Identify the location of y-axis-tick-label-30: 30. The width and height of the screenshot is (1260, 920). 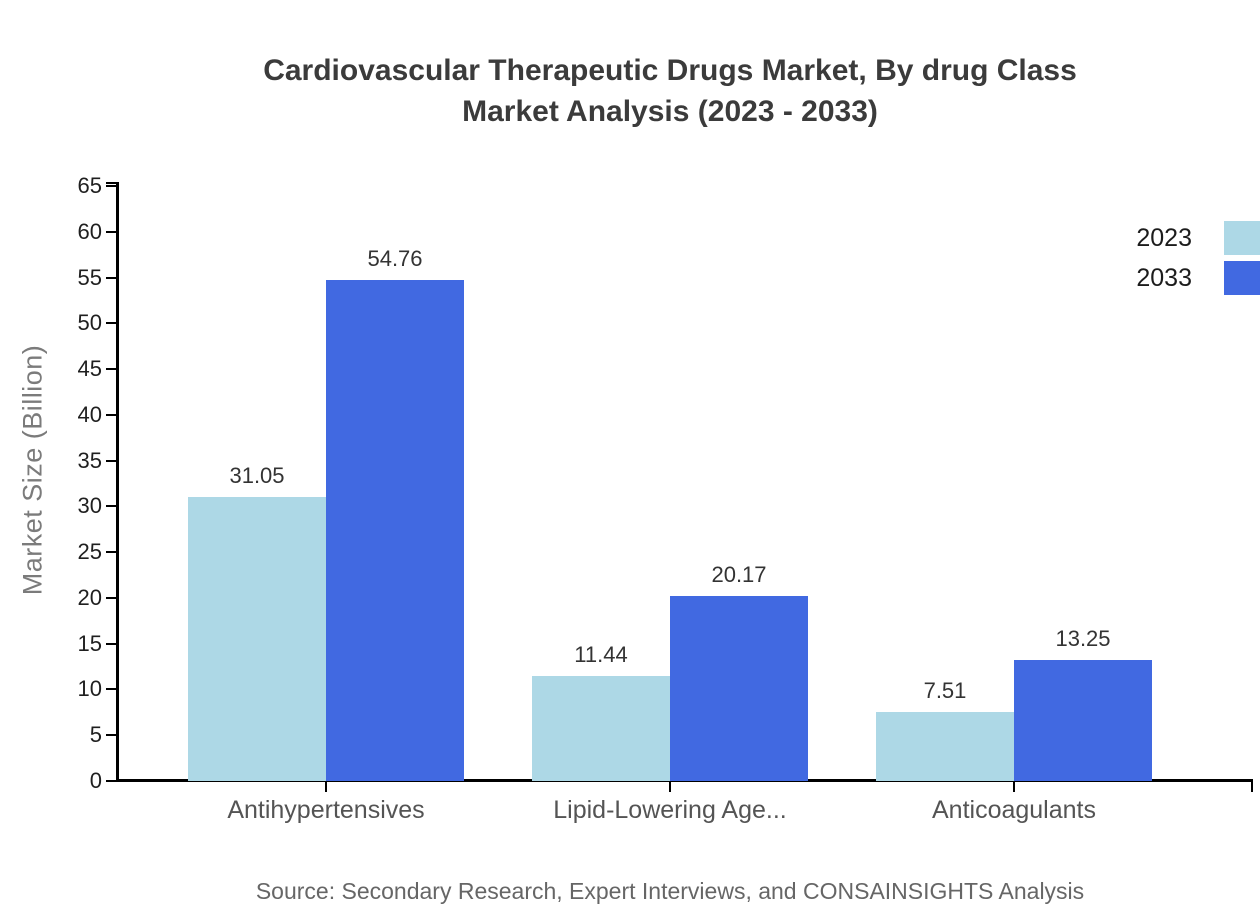
(89, 505).